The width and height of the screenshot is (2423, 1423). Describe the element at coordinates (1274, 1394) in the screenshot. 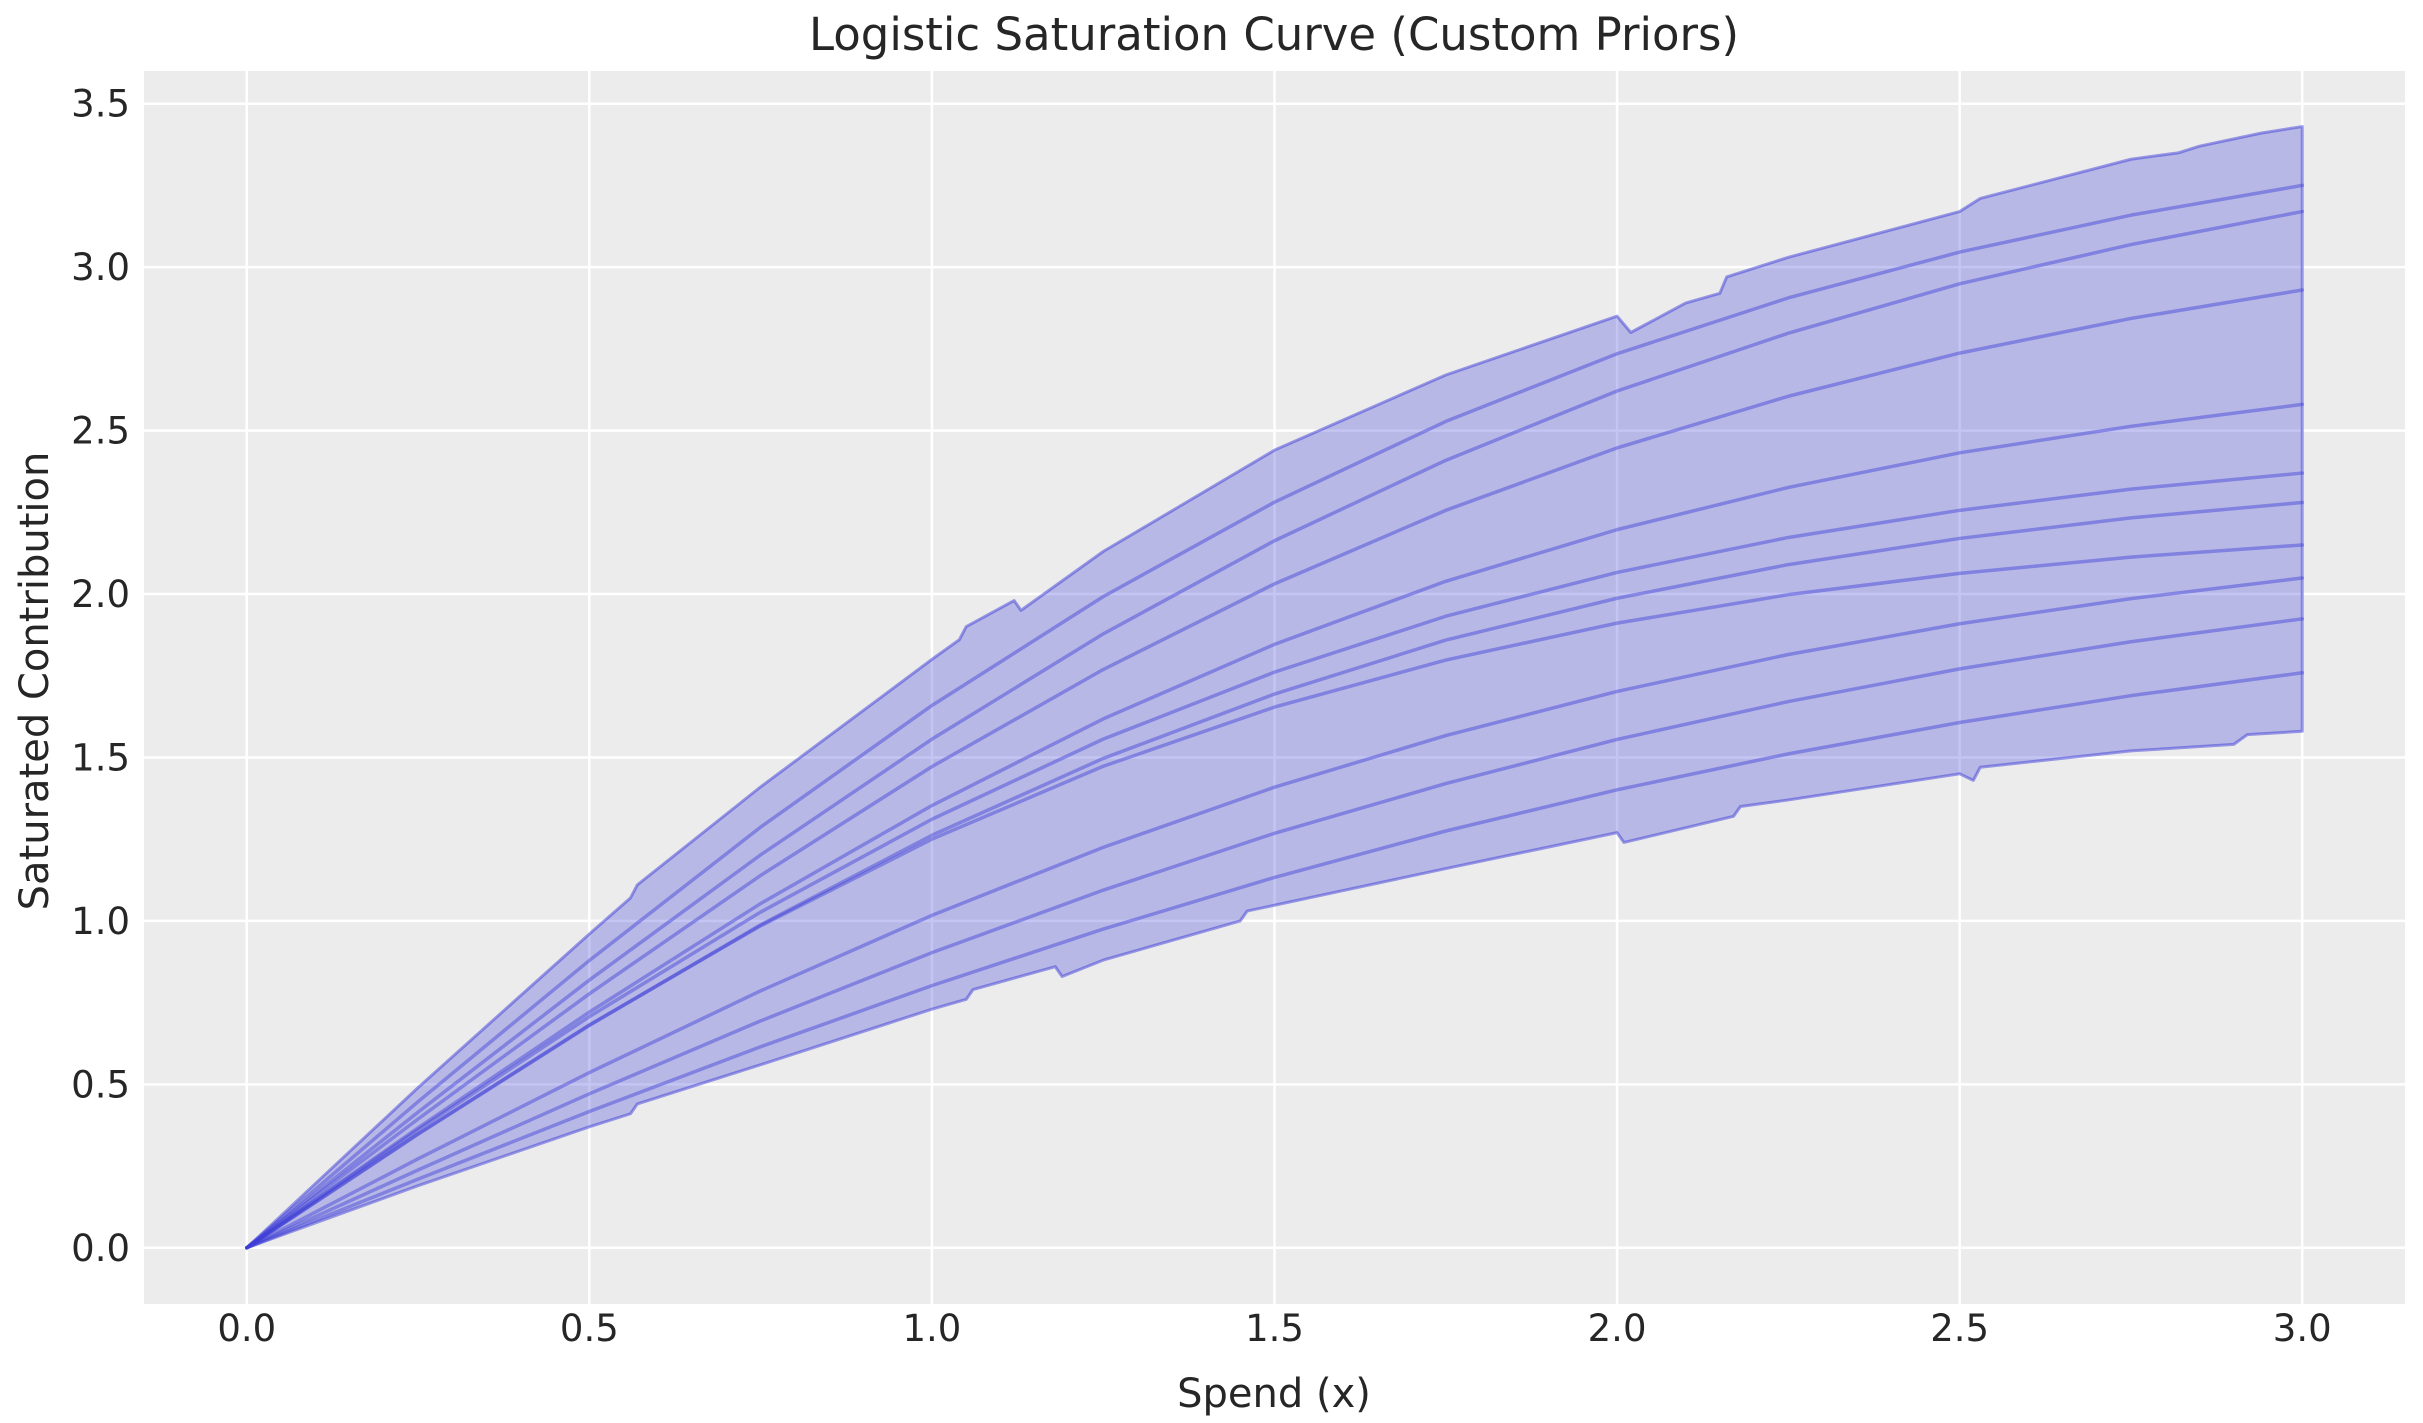

I see `x-axis-label: Spend (x)` at that location.